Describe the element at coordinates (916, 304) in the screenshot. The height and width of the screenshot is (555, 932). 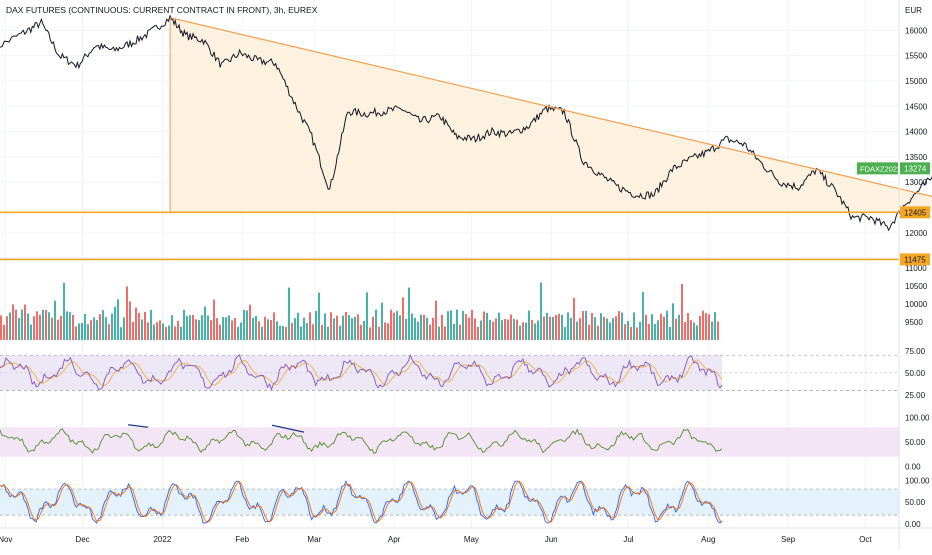
I see `volume-tick-label: 10000` at that location.